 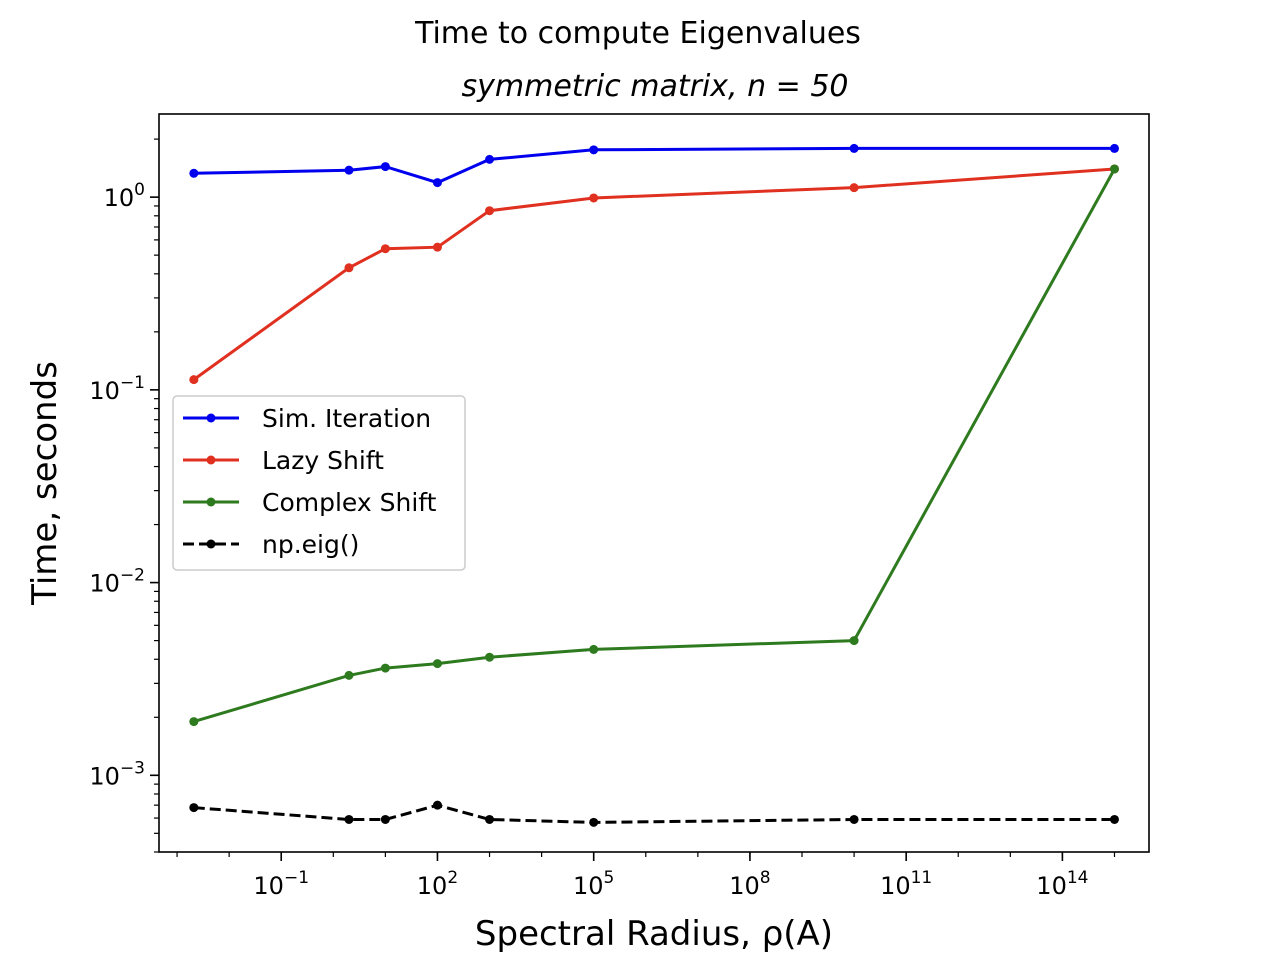 What do you see at coordinates (749, 884) in the screenshot?
I see `x-tick-label: 10⁸` at bounding box center [749, 884].